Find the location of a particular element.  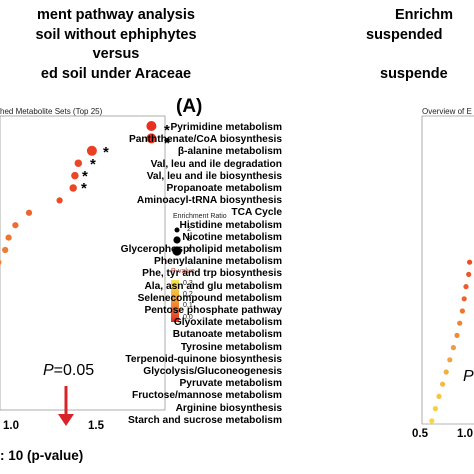

pathway-label: Ala, asn and glu metabolism is located at coordinates (213, 286).